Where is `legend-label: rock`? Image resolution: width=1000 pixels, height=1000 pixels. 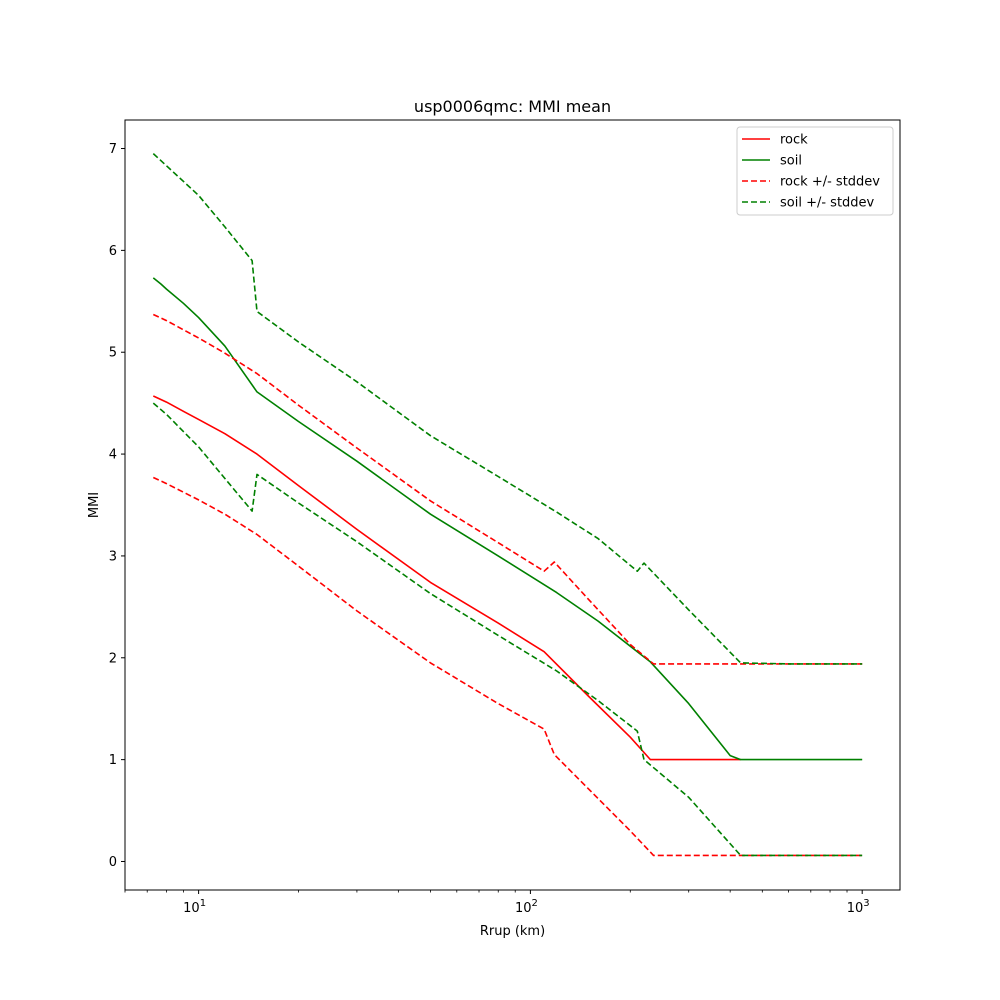
legend-label: rock is located at coordinates (794, 140).